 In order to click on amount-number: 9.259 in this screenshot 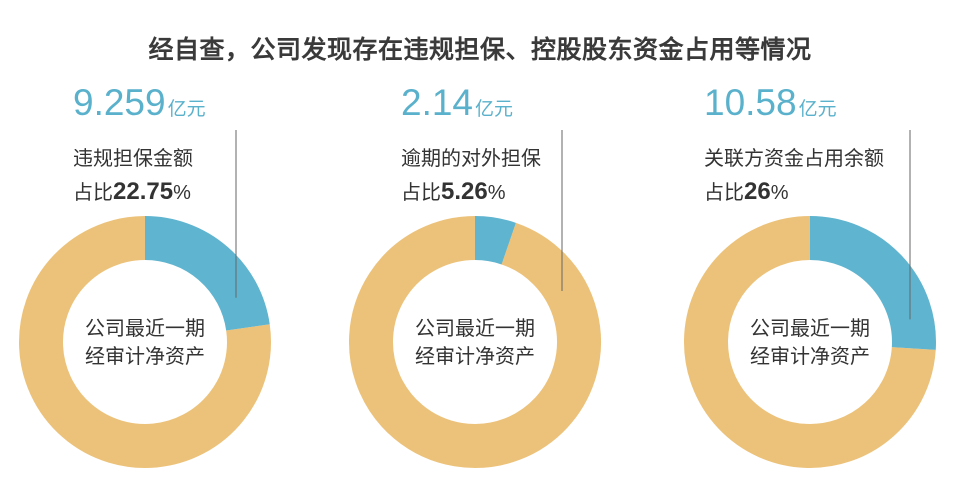, I will do `click(119, 102)`.